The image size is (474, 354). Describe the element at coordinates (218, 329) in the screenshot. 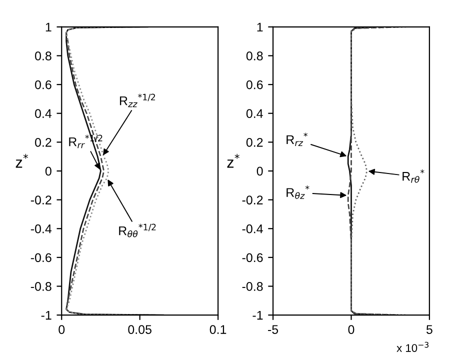

I see `x-tick-label: 0.1` at that location.